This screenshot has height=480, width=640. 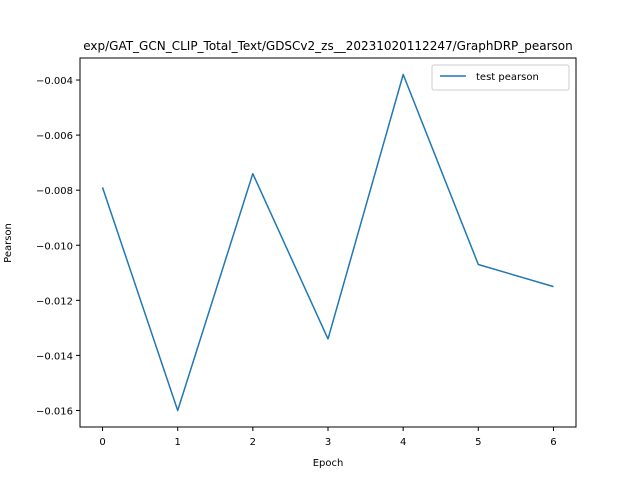 I want to click on x-tick-label: 5, so click(x=478, y=442).